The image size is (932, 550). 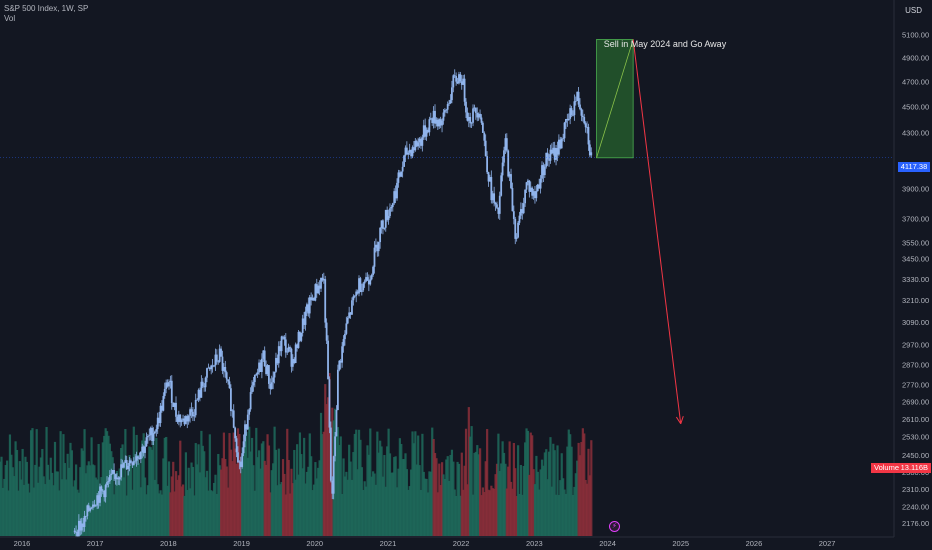 I want to click on volume-badge-label: Volume, so click(x=887, y=467).